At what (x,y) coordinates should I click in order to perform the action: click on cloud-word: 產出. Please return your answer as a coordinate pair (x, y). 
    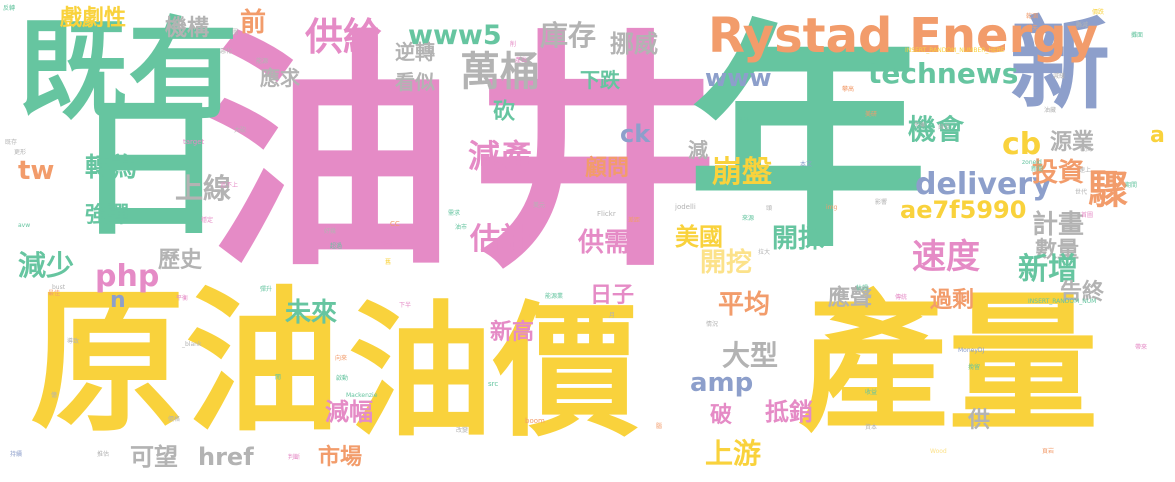
    Looking at the image, I should click on (521, 60).